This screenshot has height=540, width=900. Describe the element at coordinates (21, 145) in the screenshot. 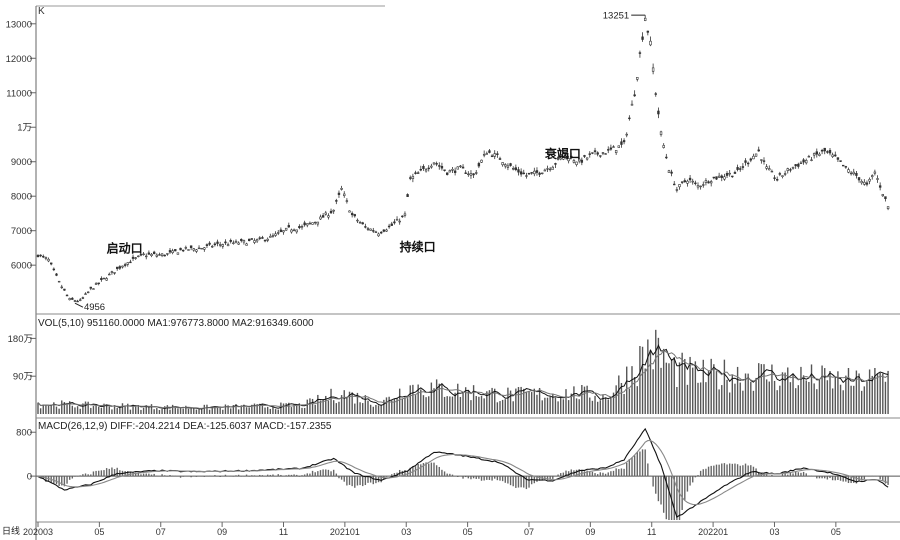

I see `price-axis-ticks: 6000 7000 8000 9000 1万 11000 12000 13000` at that location.